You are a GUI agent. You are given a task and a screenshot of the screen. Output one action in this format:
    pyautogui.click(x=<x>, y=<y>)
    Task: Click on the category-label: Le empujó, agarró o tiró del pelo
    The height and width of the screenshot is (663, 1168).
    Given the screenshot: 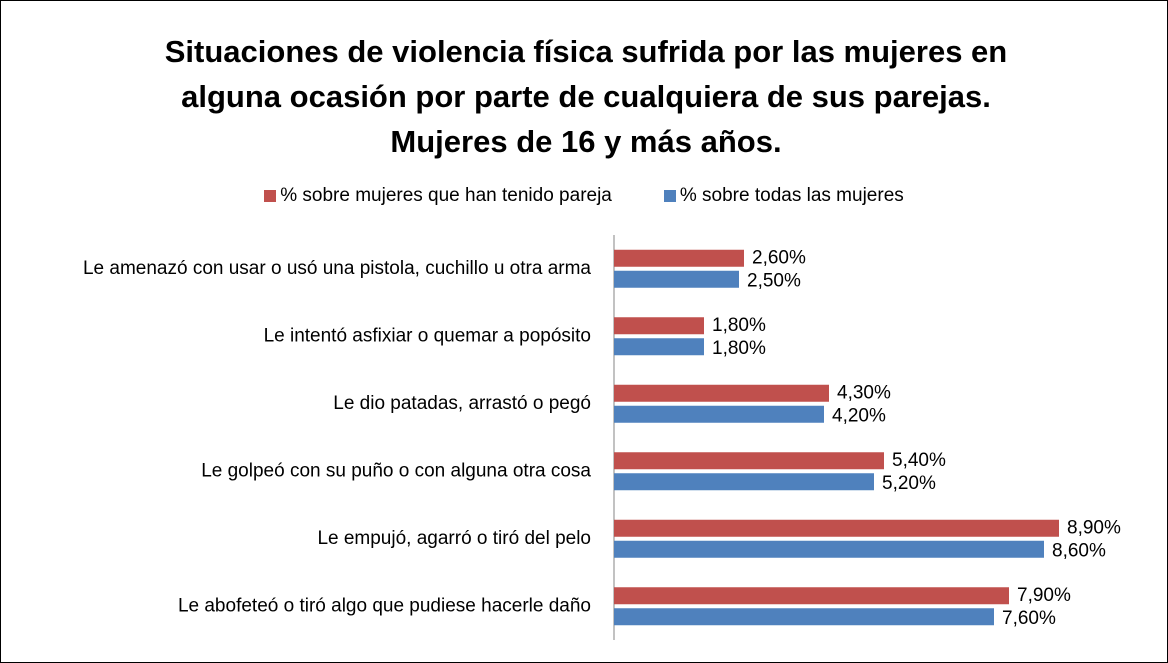 What is the action you would take?
    pyautogui.click(x=454, y=538)
    